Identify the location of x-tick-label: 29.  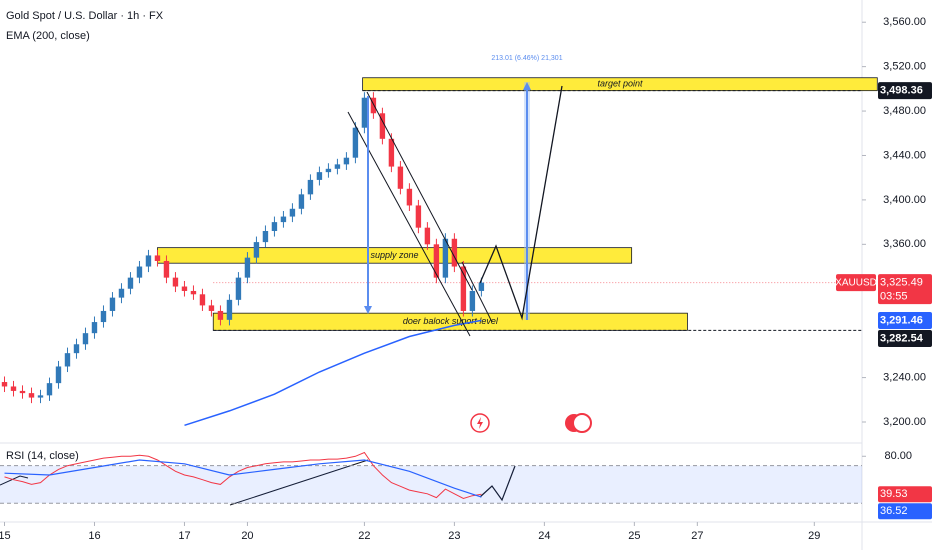
(814, 536).